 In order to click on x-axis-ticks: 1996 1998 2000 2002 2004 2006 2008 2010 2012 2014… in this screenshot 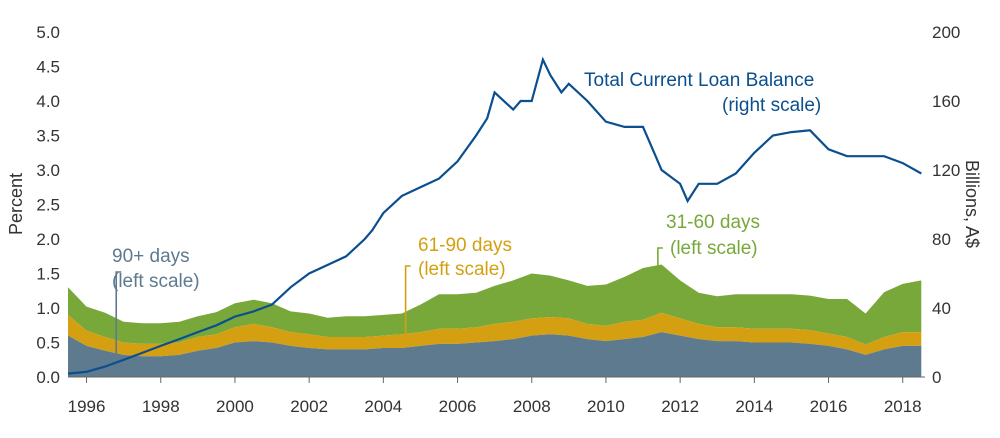, I will do `click(495, 396)`.